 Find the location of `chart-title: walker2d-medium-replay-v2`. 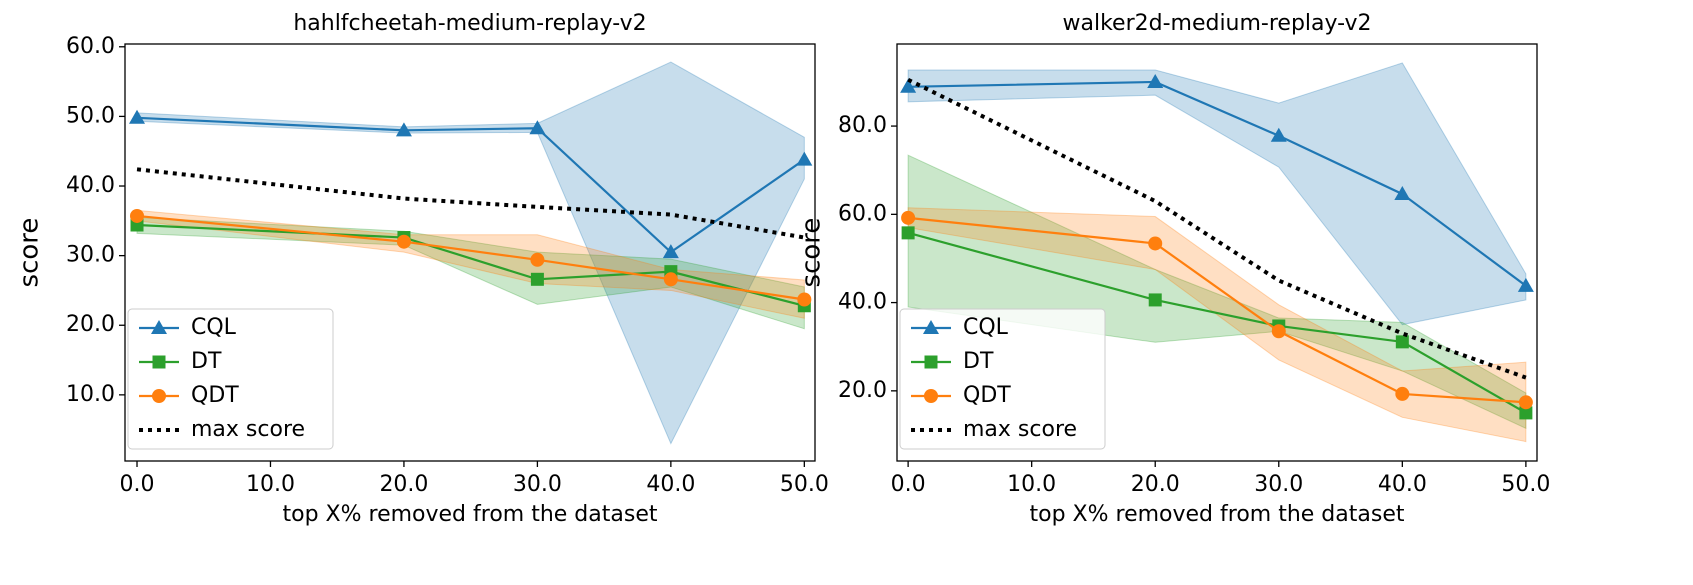

chart-title: walker2d-medium-replay-v2 is located at coordinates (1216, 23).